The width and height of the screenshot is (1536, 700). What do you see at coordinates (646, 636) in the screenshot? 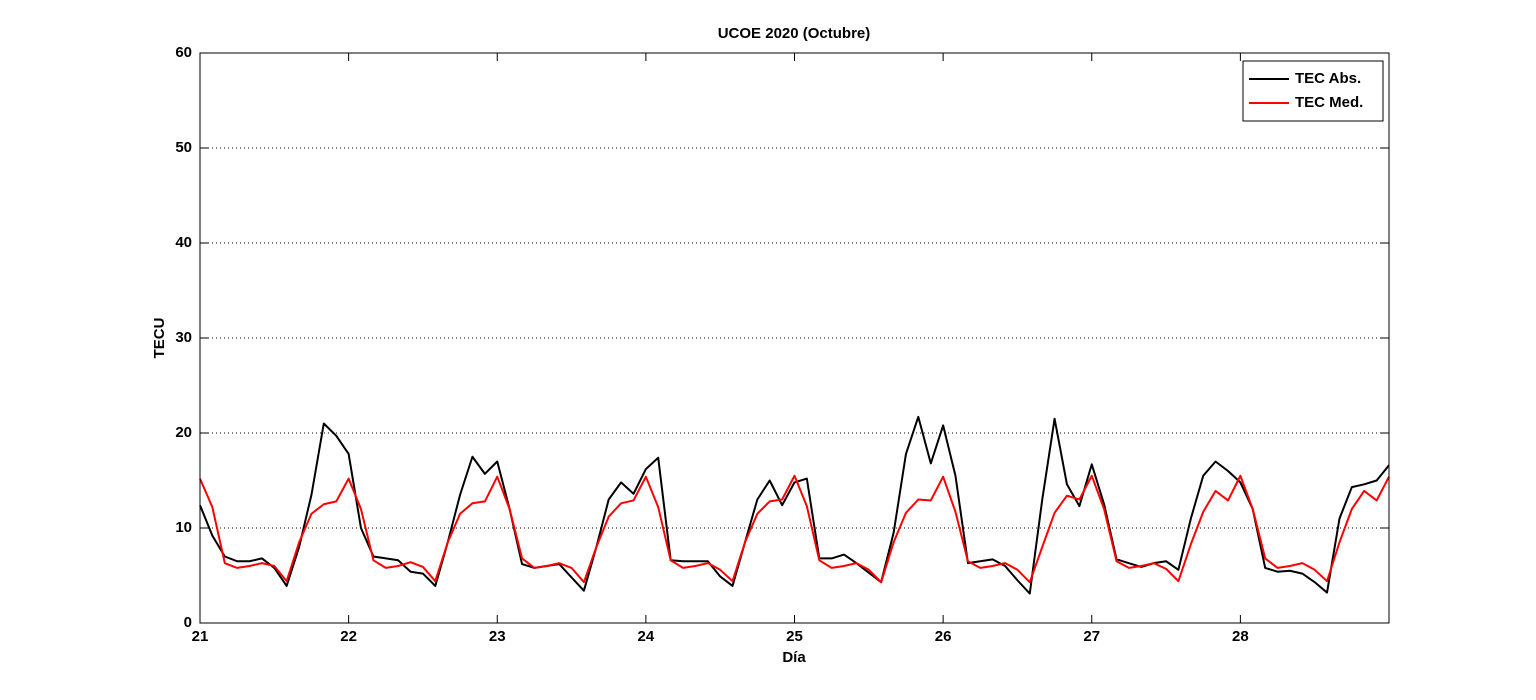
I see `x-tick-label: 24` at bounding box center [646, 636].